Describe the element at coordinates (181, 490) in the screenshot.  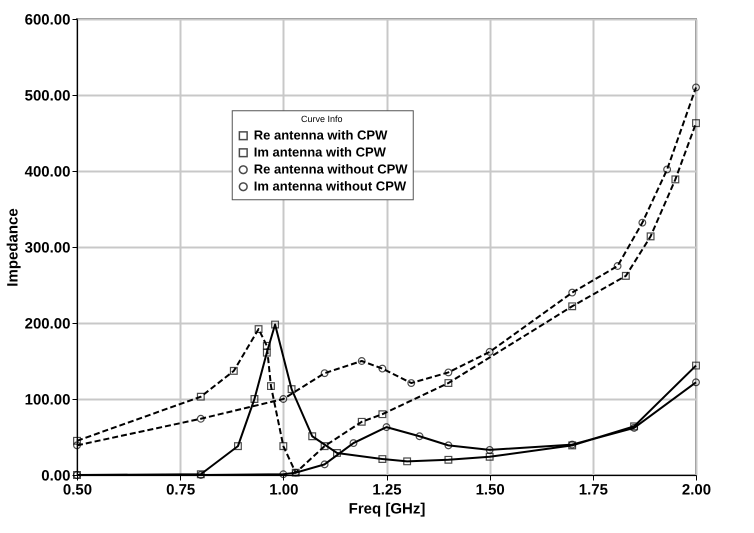
I see `x-tick-label: 0.75` at that location.